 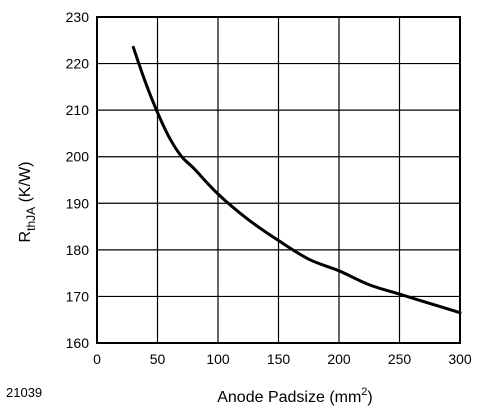 I want to click on x-tick-label: 200, so click(x=339, y=359).